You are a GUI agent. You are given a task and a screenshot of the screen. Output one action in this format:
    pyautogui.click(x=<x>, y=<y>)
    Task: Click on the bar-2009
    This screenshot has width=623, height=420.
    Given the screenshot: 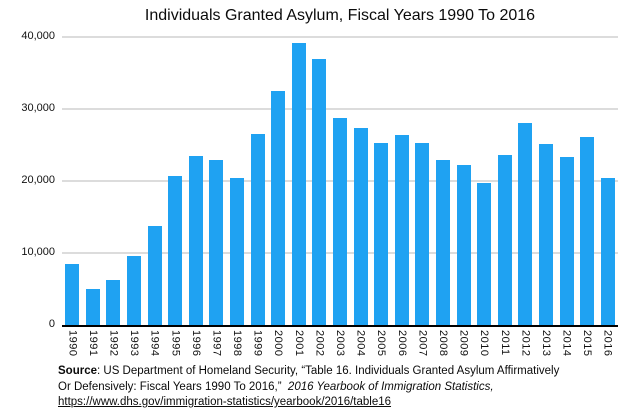 What is the action you would take?
    pyautogui.click(x=463, y=245)
    